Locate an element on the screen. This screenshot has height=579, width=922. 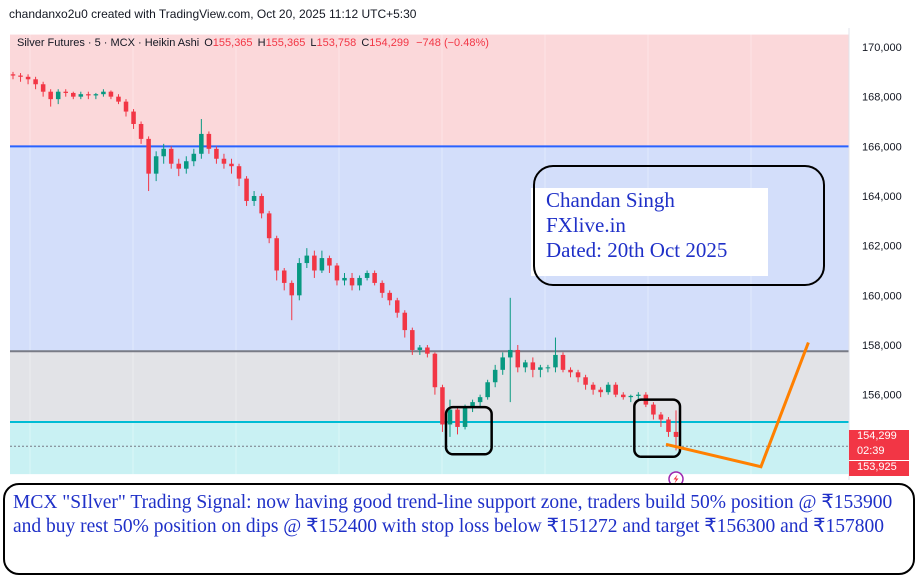
y-tick-label: 170,000 is located at coordinates (882, 48).